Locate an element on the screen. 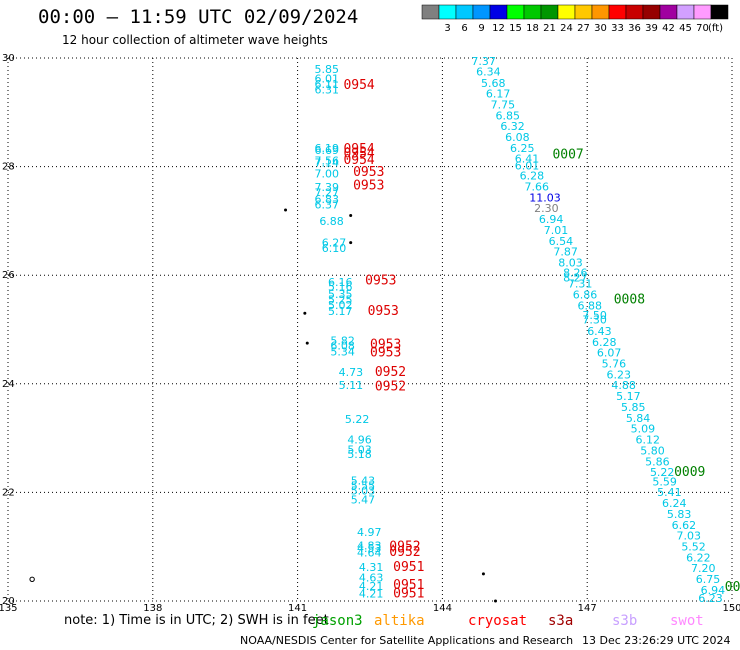  swh-value-label: 5.22 is located at coordinates (357, 419).